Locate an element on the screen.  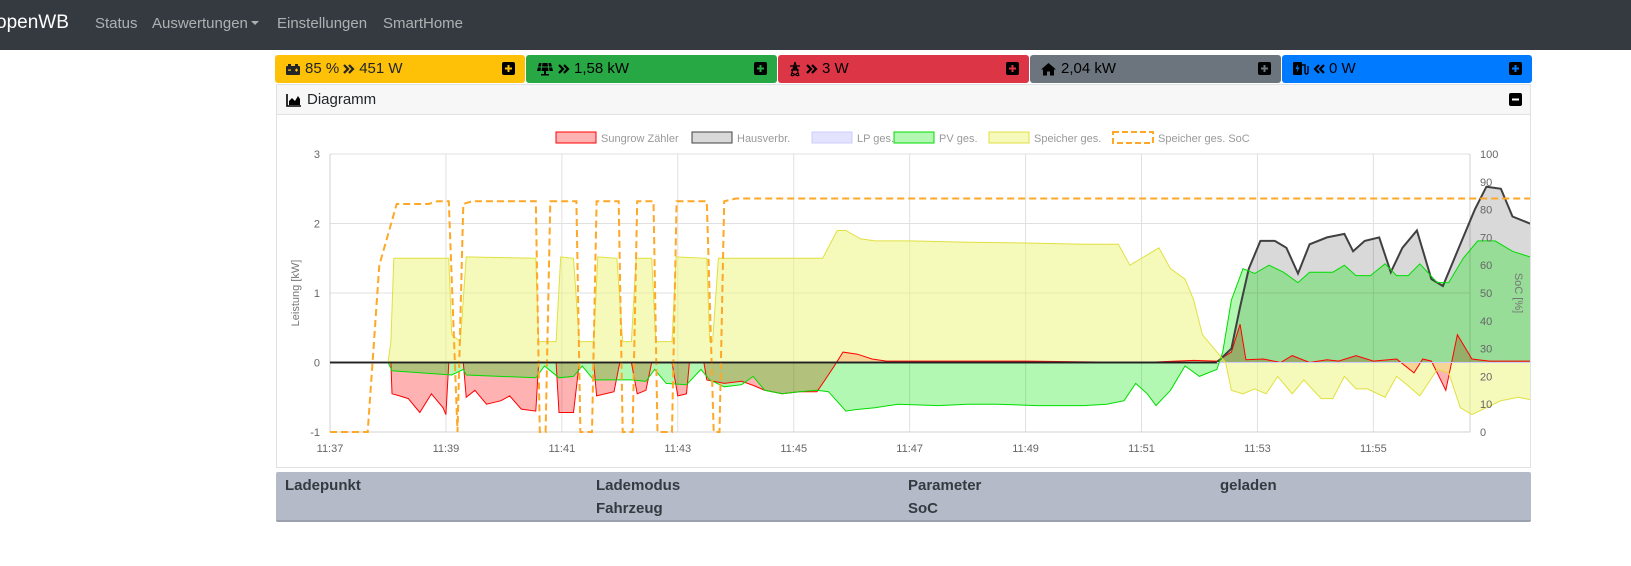
y2-tick-label: 70 is located at coordinates (1486, 238).